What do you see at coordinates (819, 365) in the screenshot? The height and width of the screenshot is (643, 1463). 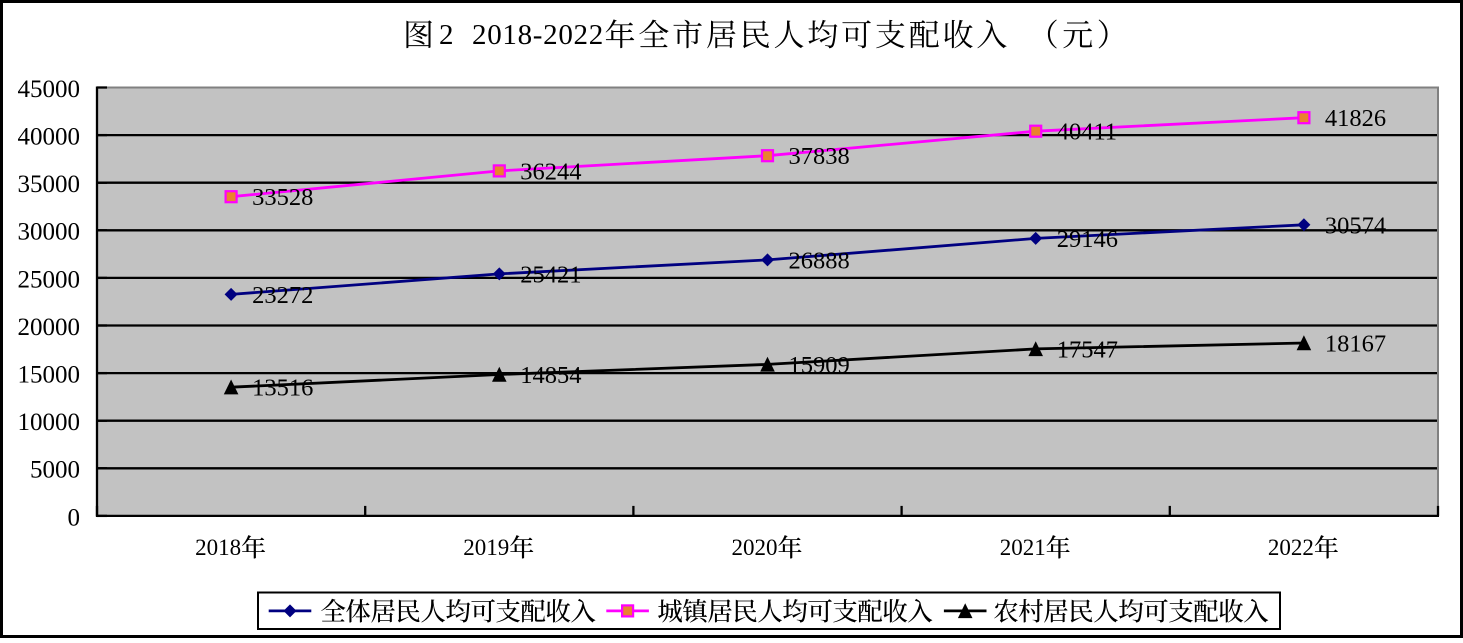 I see `svg-text: 15909` at bounding box center [819, 365].